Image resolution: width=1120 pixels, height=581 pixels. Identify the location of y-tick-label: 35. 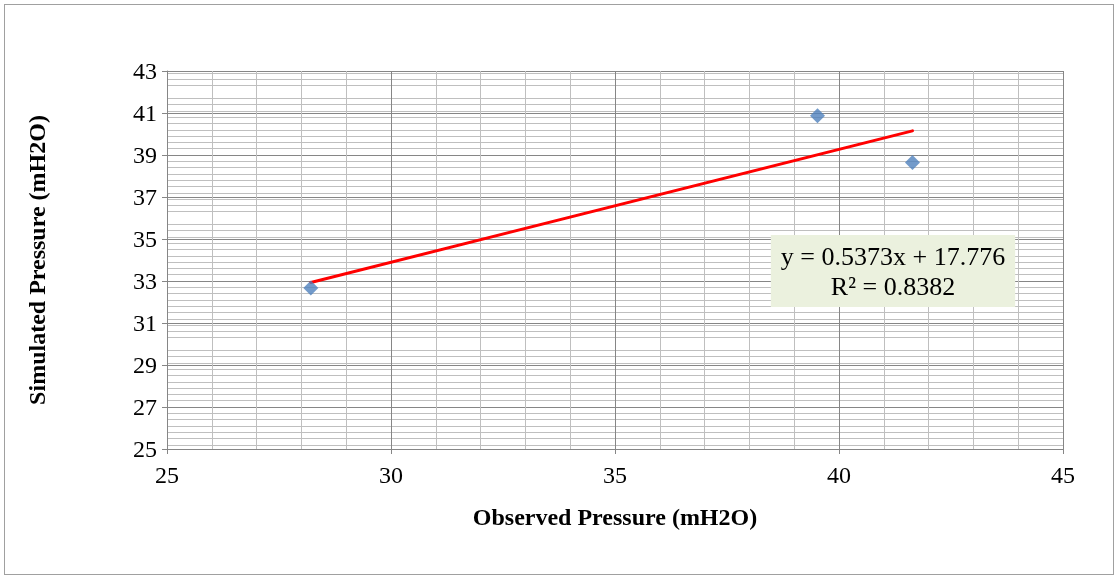
(145, 239).